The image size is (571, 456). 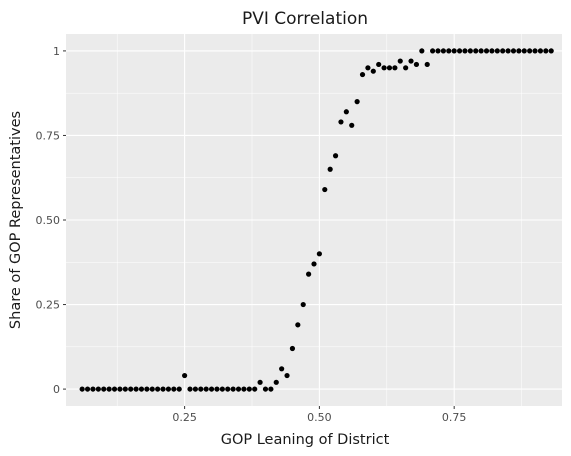 I want to click on x-tick-label: 0.25, so click(x=184, y=417).